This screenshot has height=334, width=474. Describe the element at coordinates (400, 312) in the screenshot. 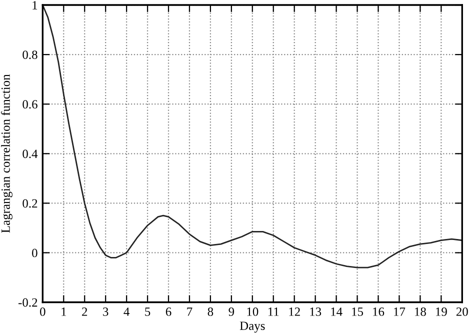

I see `x-tick-label: 17` at that location.